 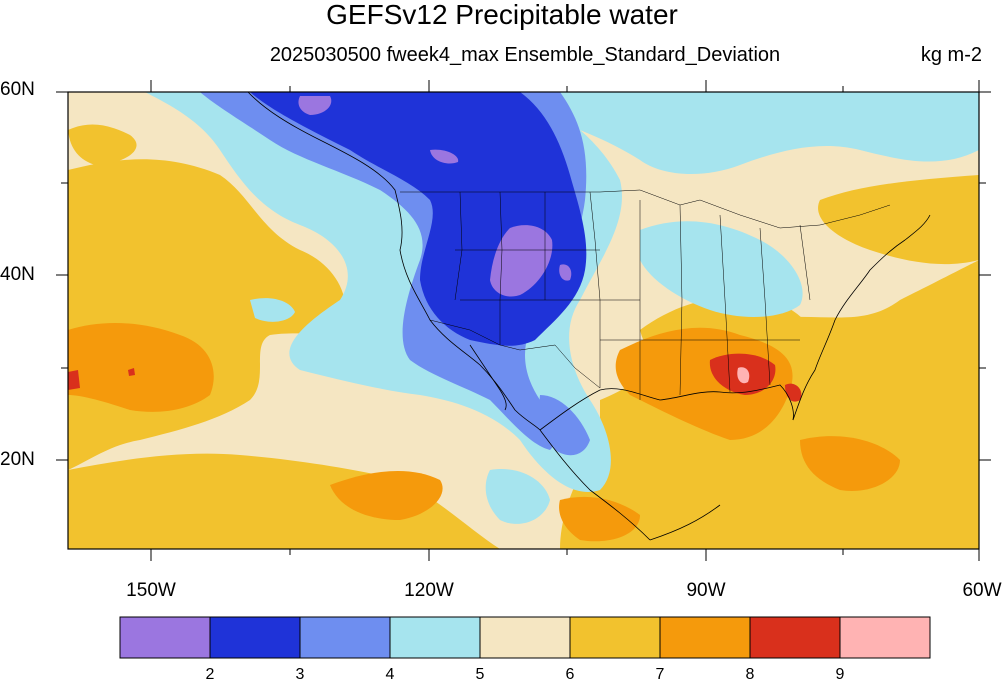 I want to click on coastline-caribbean, so click(x=685, y=522).